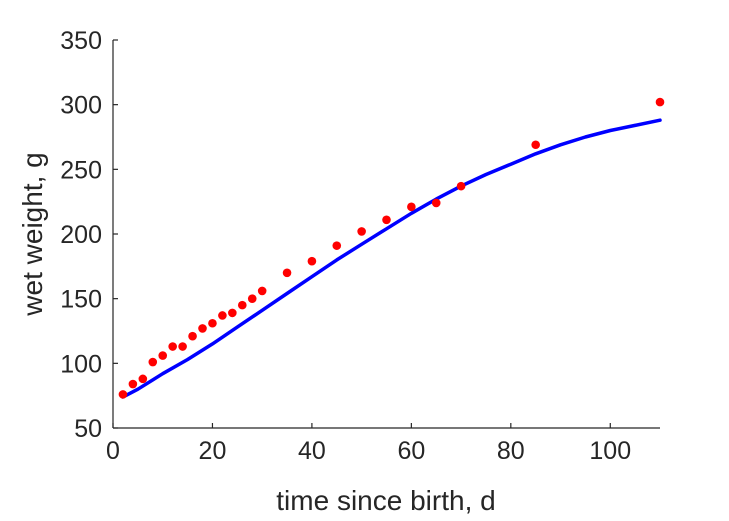 This screenshot has height=521, width=729. Describe the element at coordinates (81, 41) in the screenshot. I see `y-tick-label: 350` at that location.